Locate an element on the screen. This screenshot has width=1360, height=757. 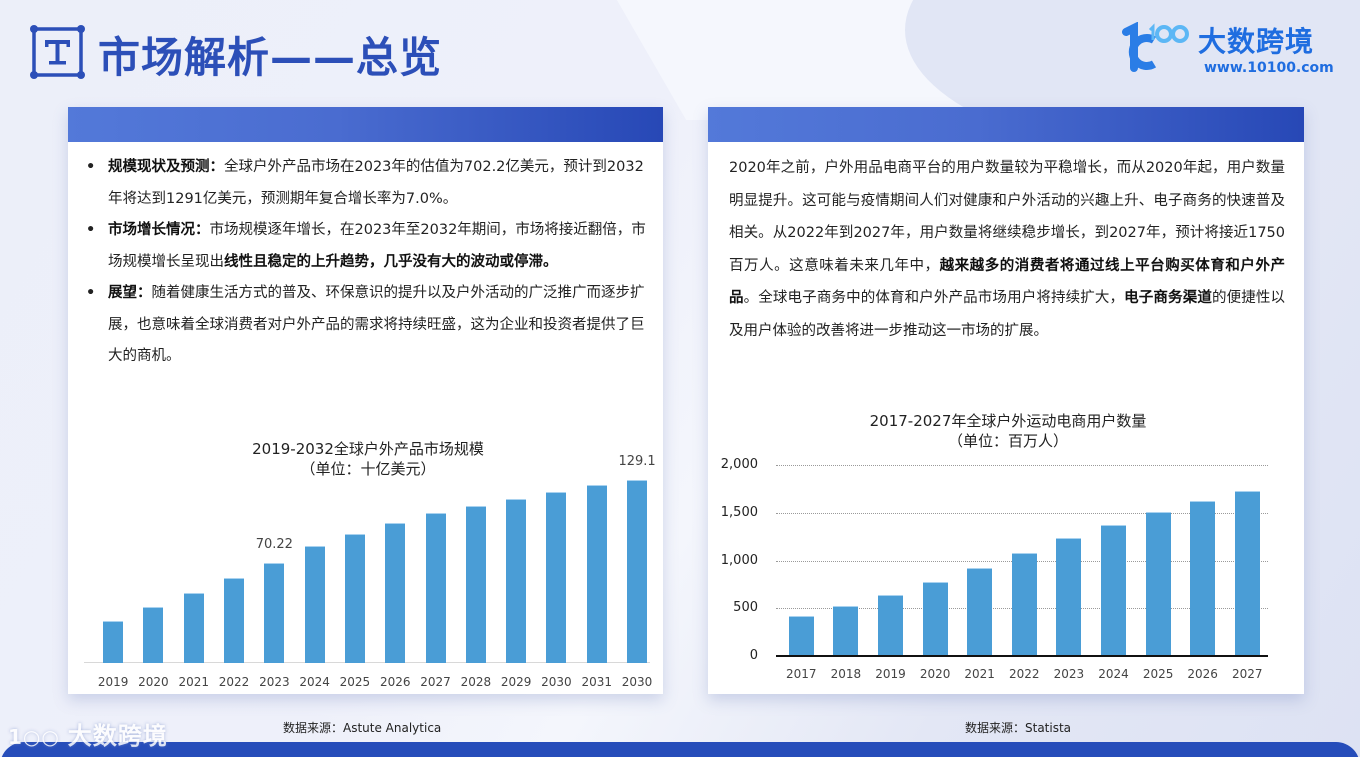
bullet-label: 规模现状及预测： is located at coordinates (166, 167).